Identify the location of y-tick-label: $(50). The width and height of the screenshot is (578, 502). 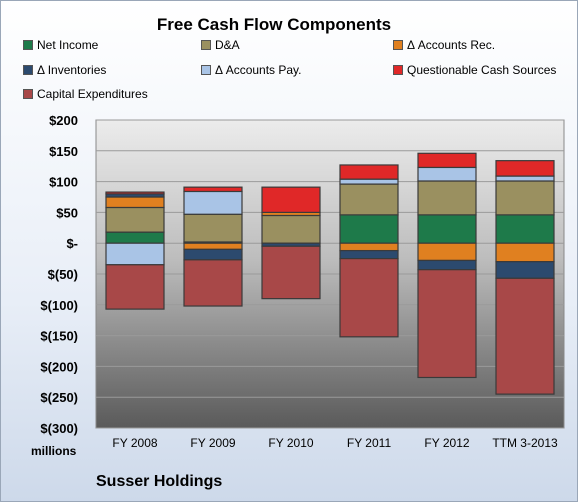
(63, 274).